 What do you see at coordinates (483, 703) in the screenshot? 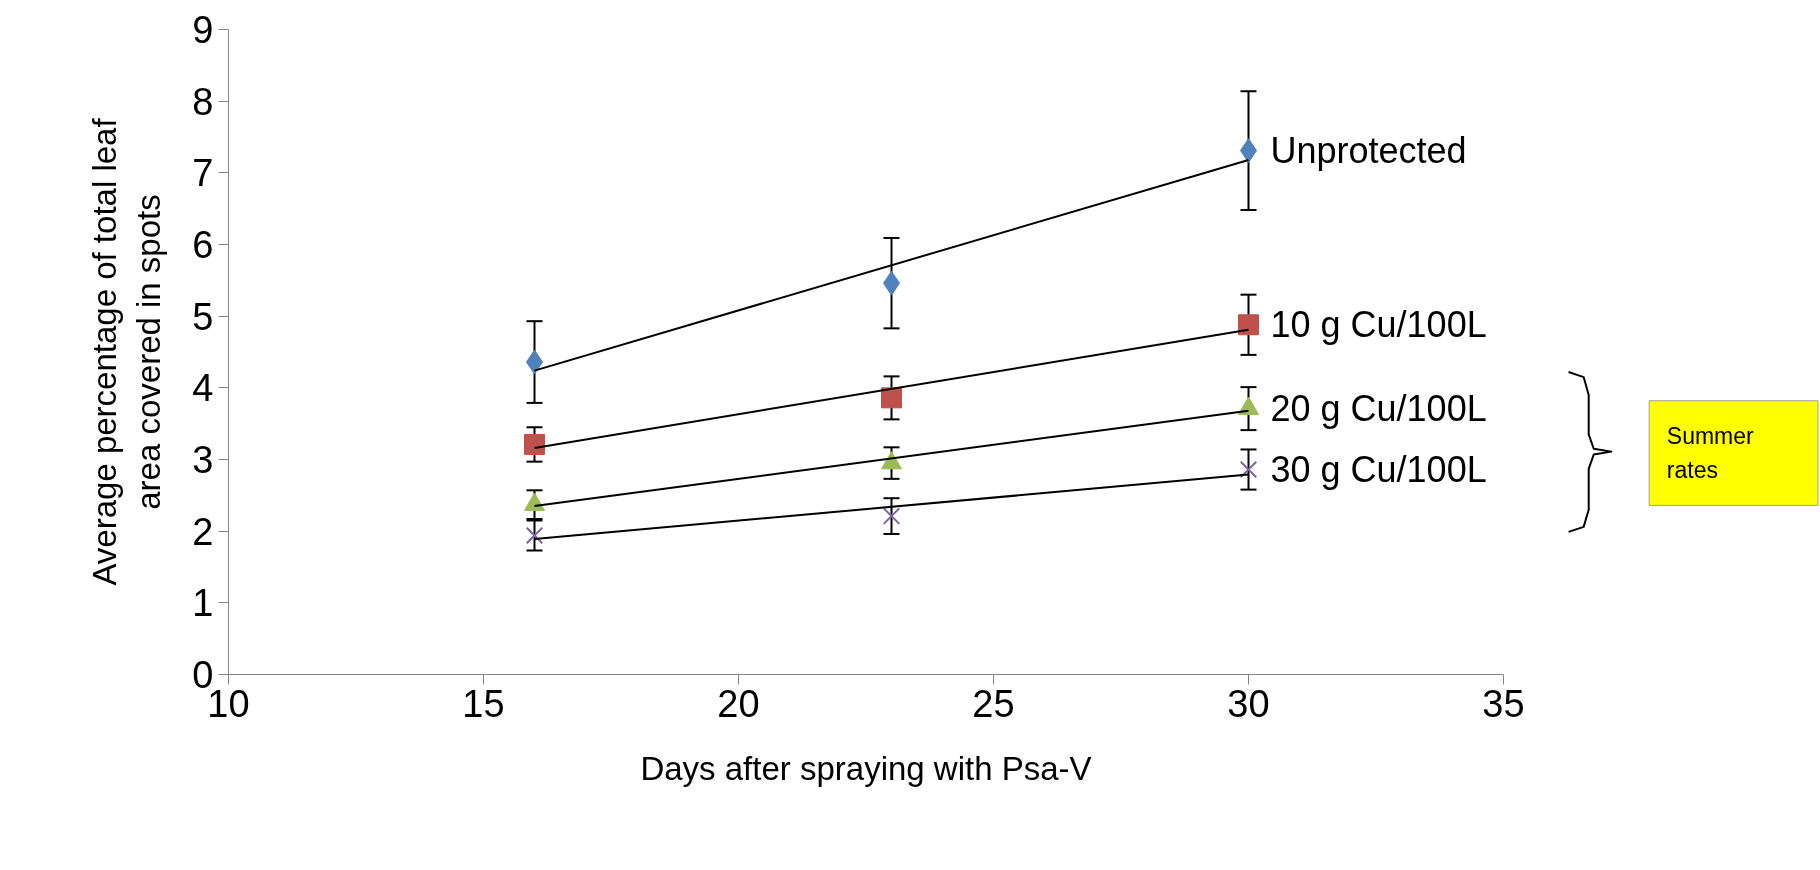
I see `x-tick-label: 15` at bounding box center [483, 703].